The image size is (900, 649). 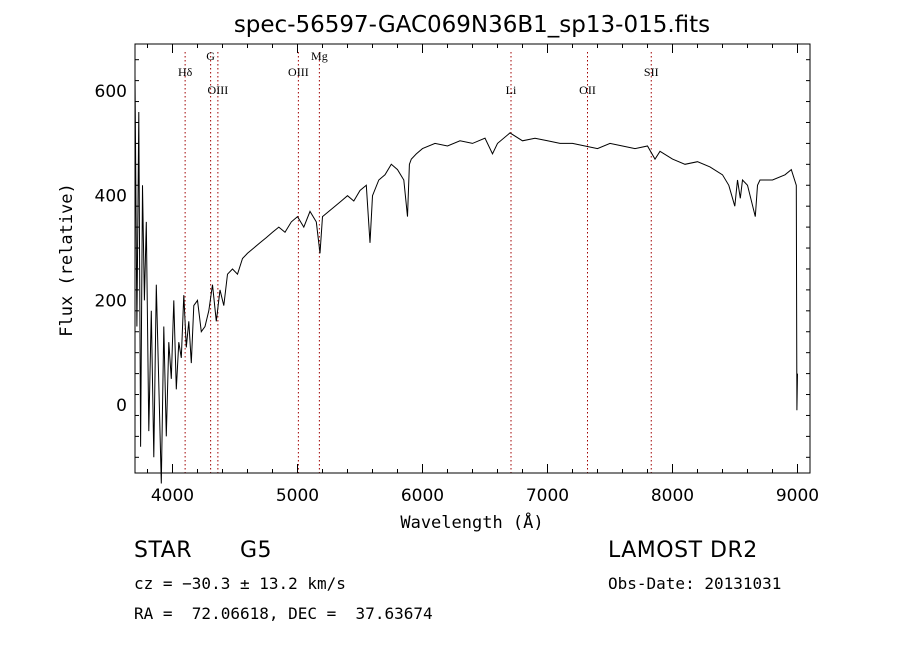 I want to click on x-tick-label: 7000, so click(x=547, y=496).